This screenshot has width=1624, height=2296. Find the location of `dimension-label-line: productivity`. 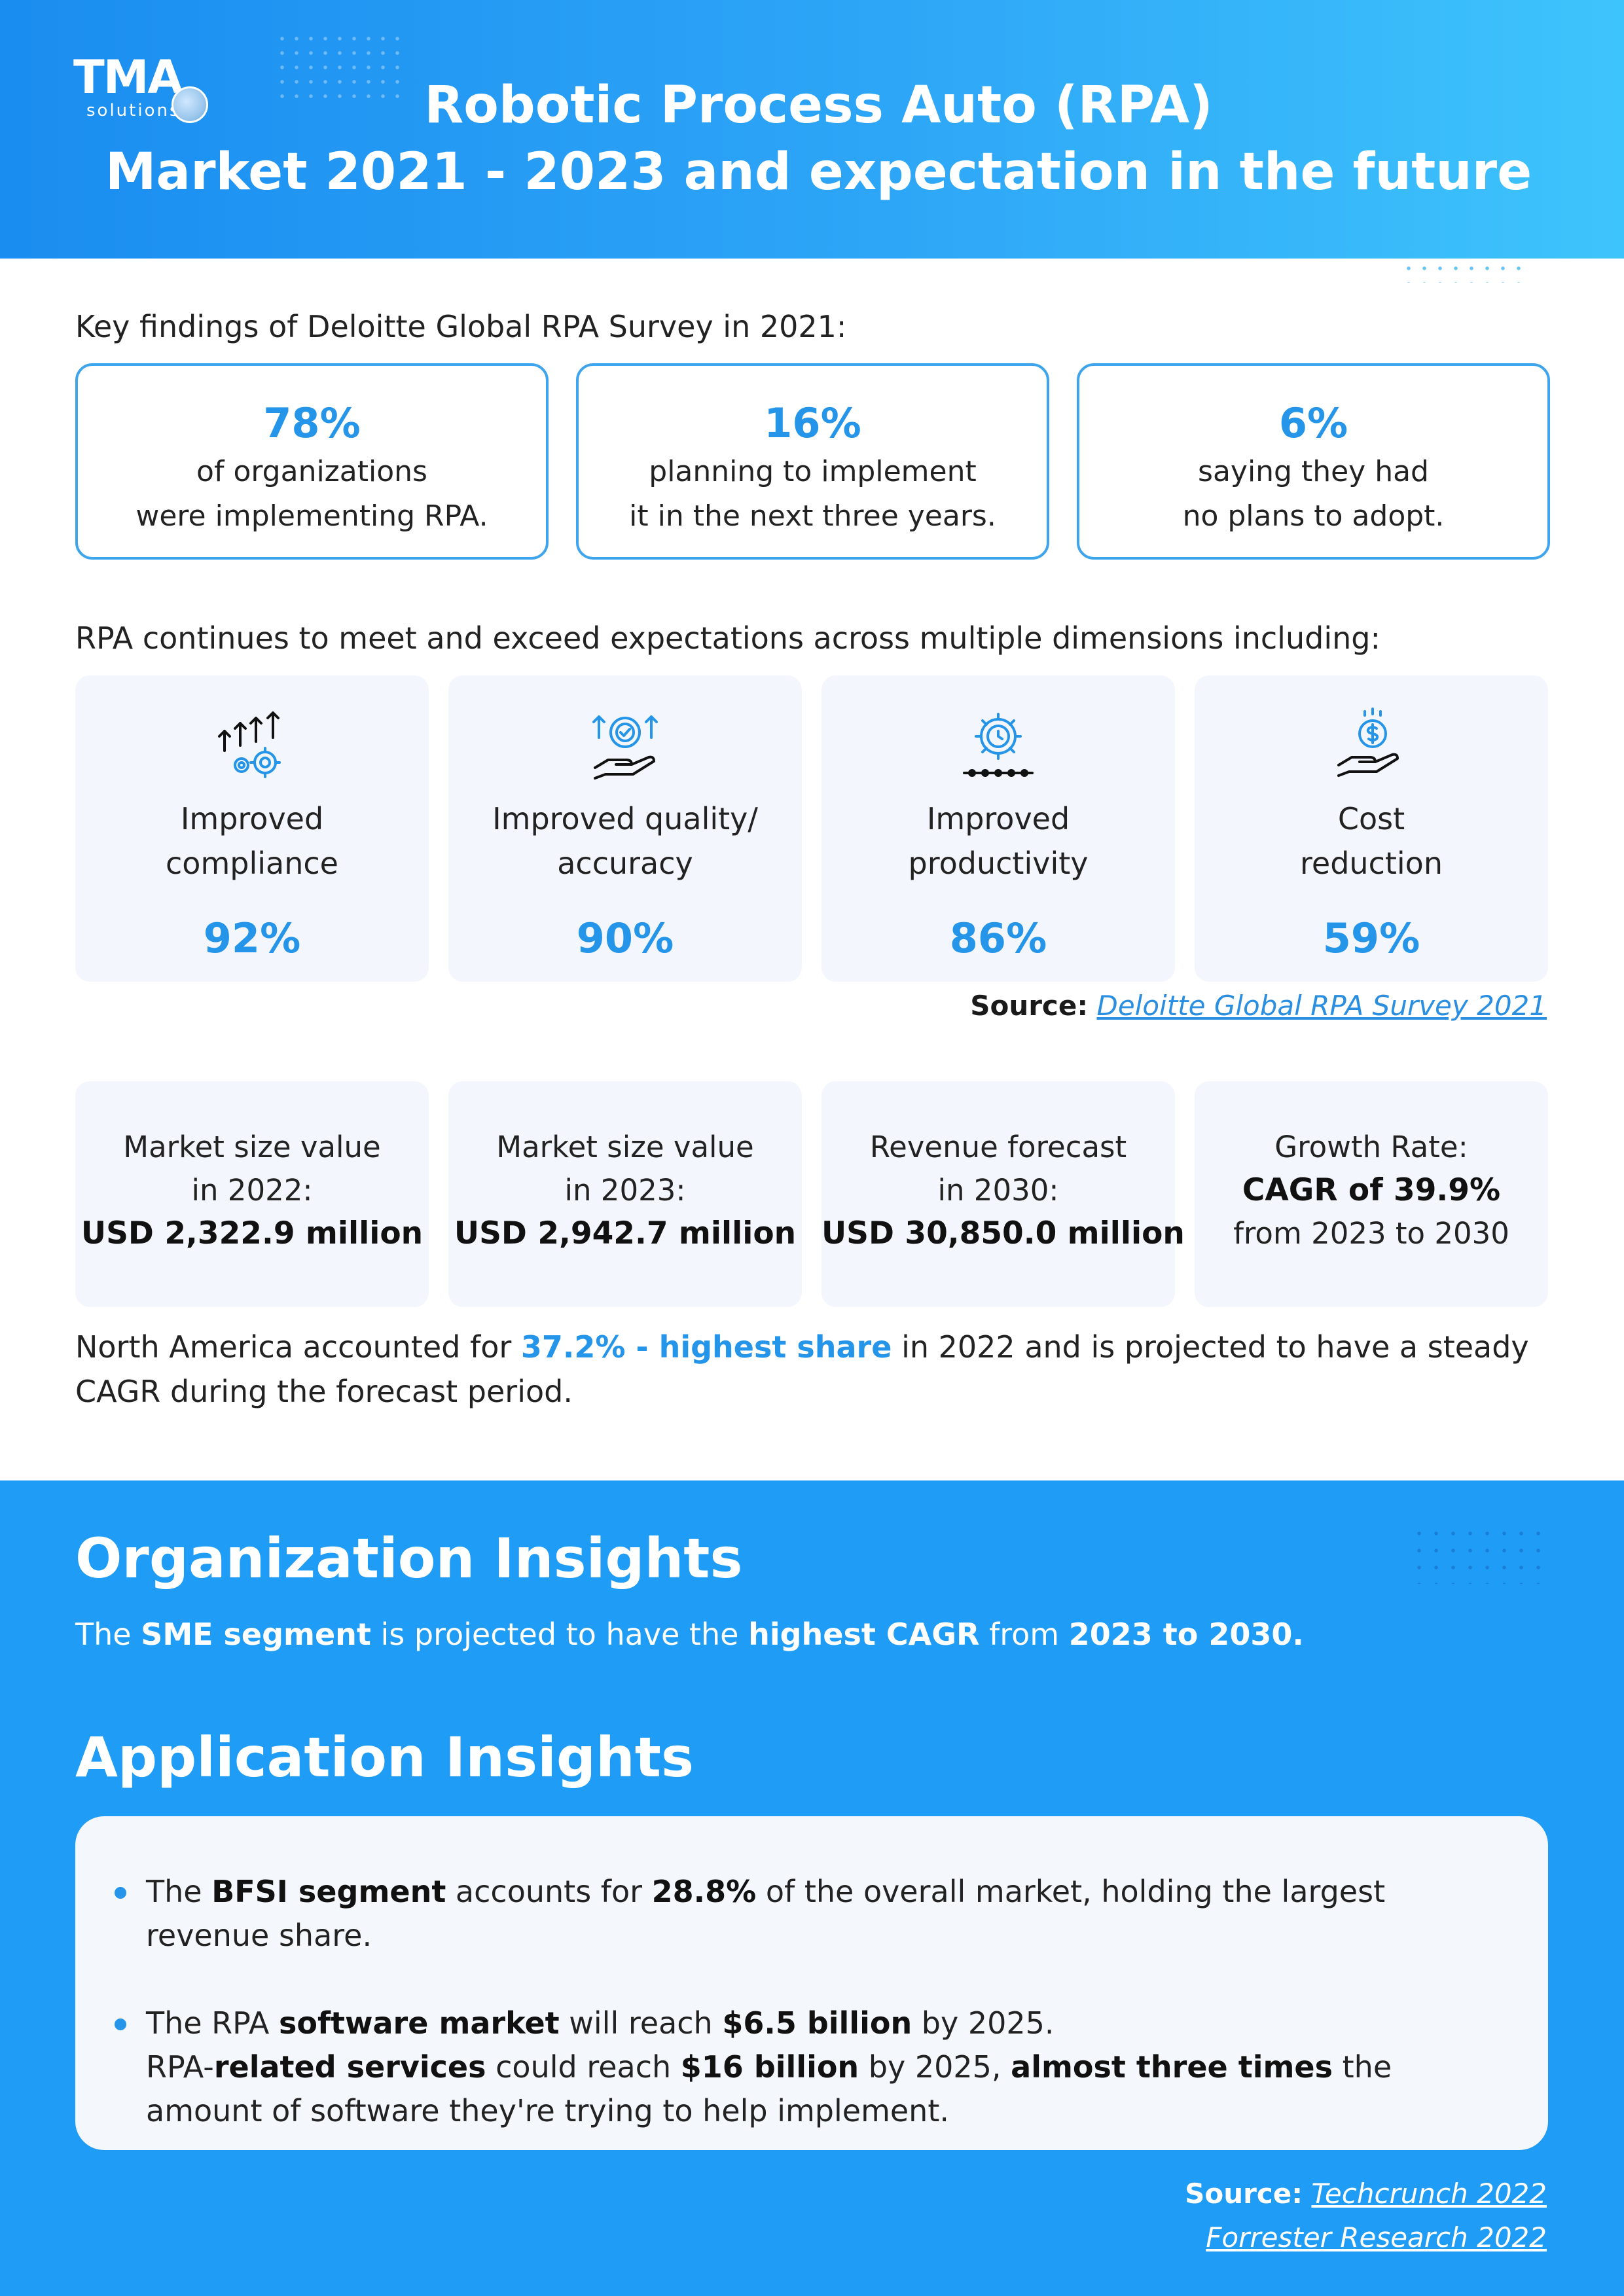

dimension-label-line: productivity is located at coordinates (999, 863).